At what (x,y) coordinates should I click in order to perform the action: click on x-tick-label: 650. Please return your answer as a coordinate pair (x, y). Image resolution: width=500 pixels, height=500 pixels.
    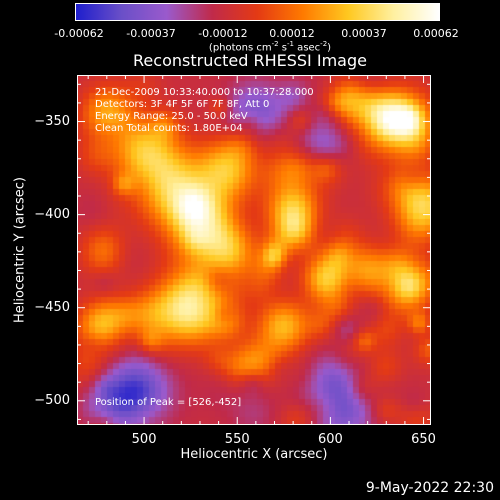
    Looking at the image, I should click on (423, 439).